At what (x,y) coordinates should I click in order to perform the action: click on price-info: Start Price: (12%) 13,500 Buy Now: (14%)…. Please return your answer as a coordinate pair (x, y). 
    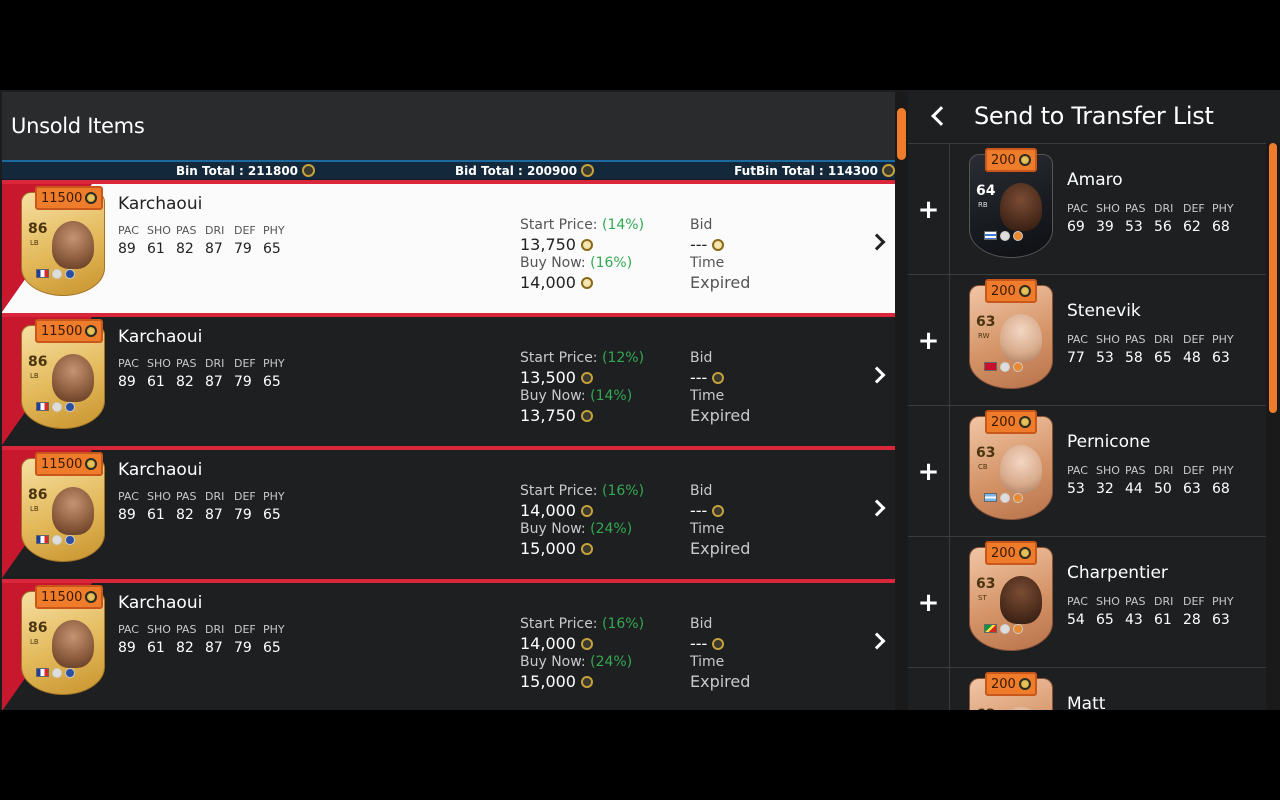
    Looking at the image, I should click on (582, 387).